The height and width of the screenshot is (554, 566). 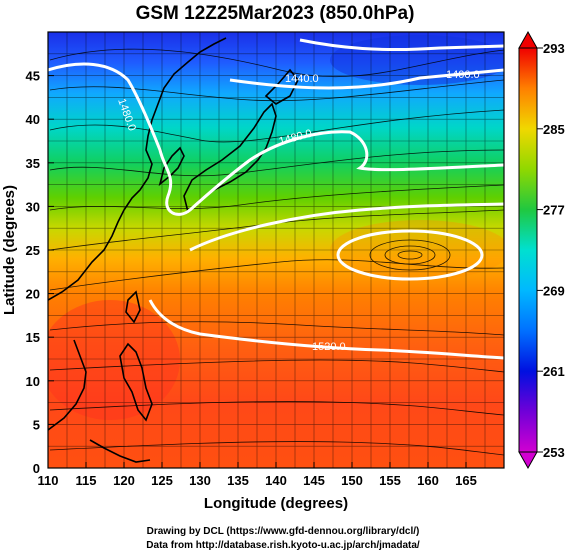 What do you see at coordinates (33, 163) in the screenshot?
I see `y-tick-label: 35` at bounding box center [33, 163].